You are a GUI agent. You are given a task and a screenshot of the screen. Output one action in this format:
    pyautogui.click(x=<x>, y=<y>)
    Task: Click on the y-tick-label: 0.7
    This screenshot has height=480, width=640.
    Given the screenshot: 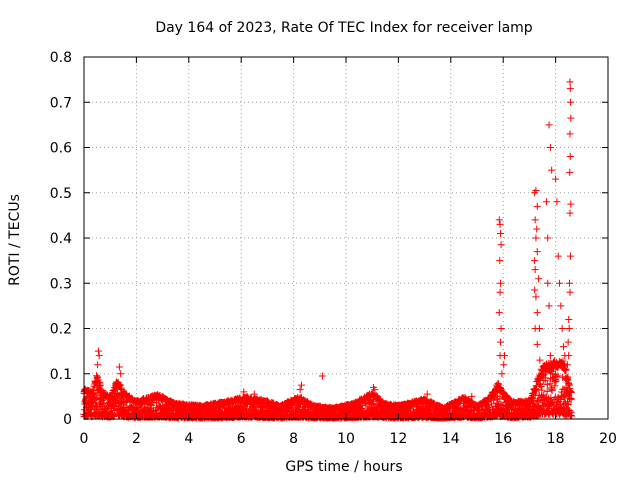 What is the action you would take?
    pyautogui.click(x=61, y=103)
    